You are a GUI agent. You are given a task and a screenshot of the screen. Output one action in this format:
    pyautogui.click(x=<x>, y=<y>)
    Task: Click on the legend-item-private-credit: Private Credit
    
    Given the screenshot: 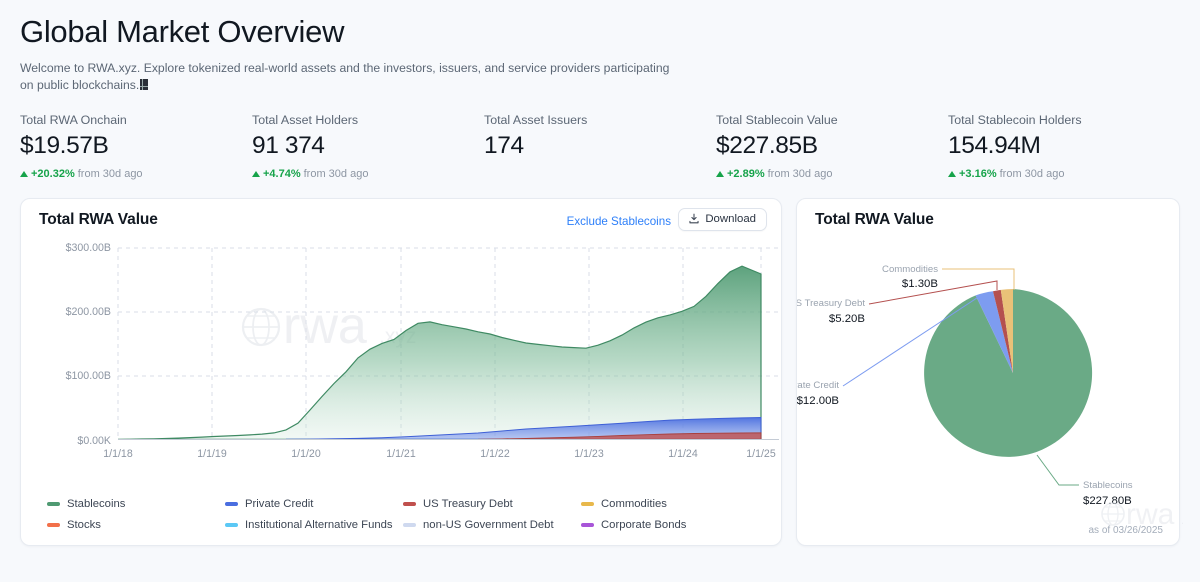 What is the action you would take?
    pyautogui.click(x=314, y=504)
    